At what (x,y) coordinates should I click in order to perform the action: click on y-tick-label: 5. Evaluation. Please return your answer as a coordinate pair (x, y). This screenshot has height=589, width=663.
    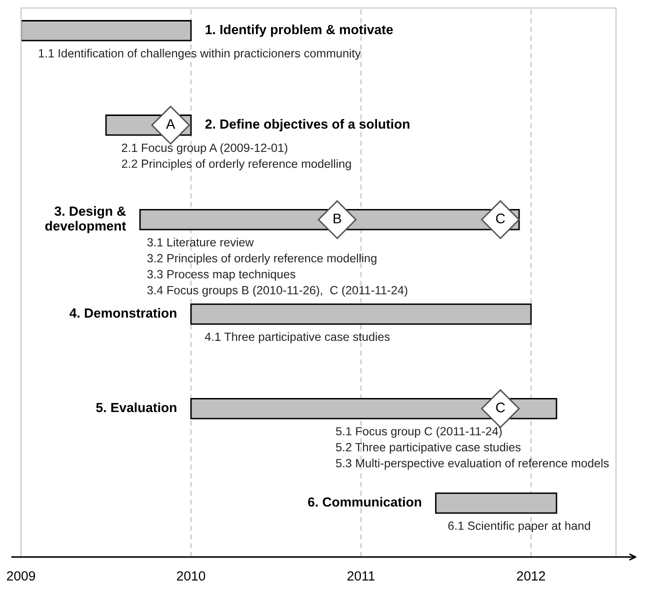
    Looking at the image, I should click on (136, 407).